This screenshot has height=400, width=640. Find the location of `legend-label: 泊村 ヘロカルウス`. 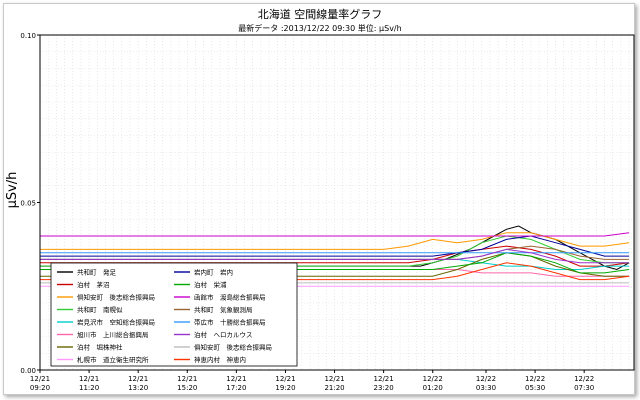

legend-label: 泊村 ヘロカルウス is located at coordinates (223, 334).